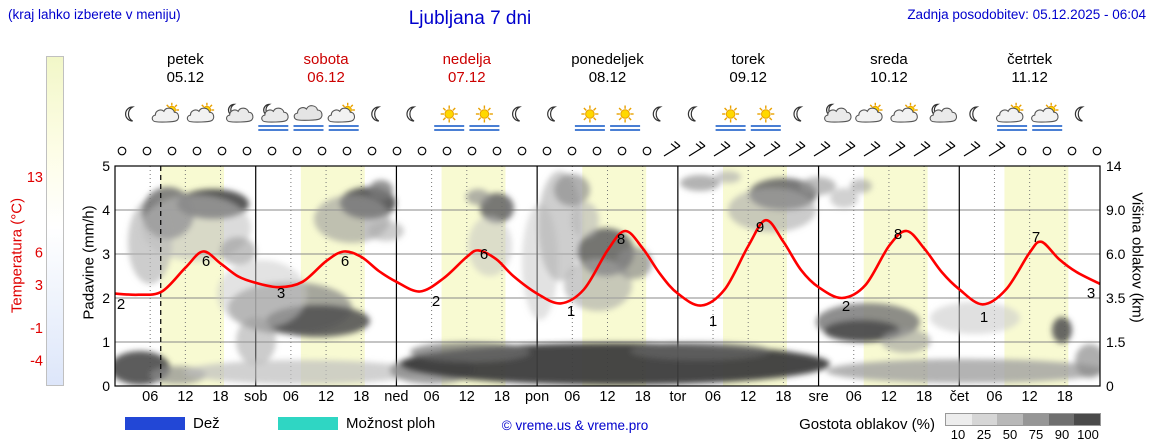 The width and height of the screenshot is (1152, 443). Describe the element at coordinates (889, 77) in the screenshot. I see `day-date: 10.12` at that location.